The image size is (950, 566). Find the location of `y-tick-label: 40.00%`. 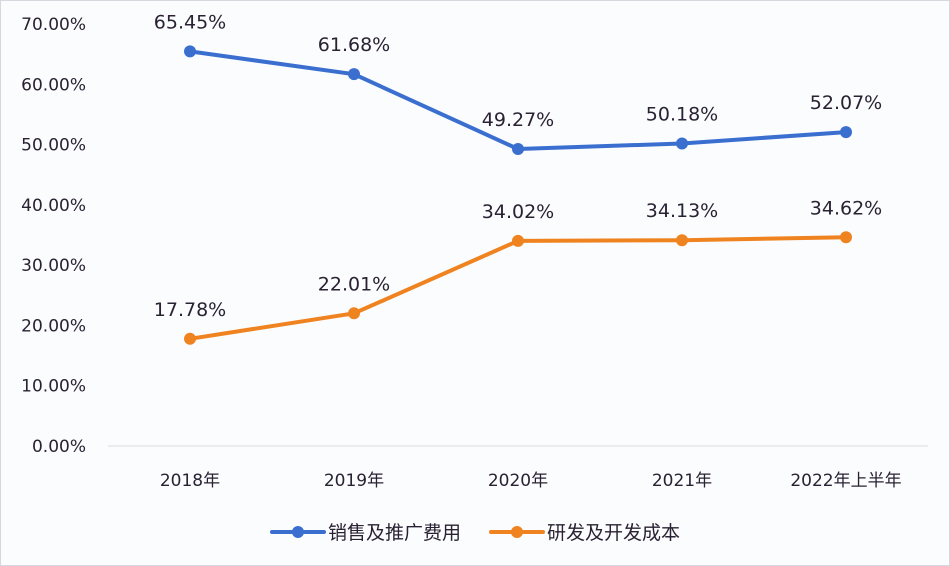

y-tick-label: 40.00% is located at coordinates (53, 206).